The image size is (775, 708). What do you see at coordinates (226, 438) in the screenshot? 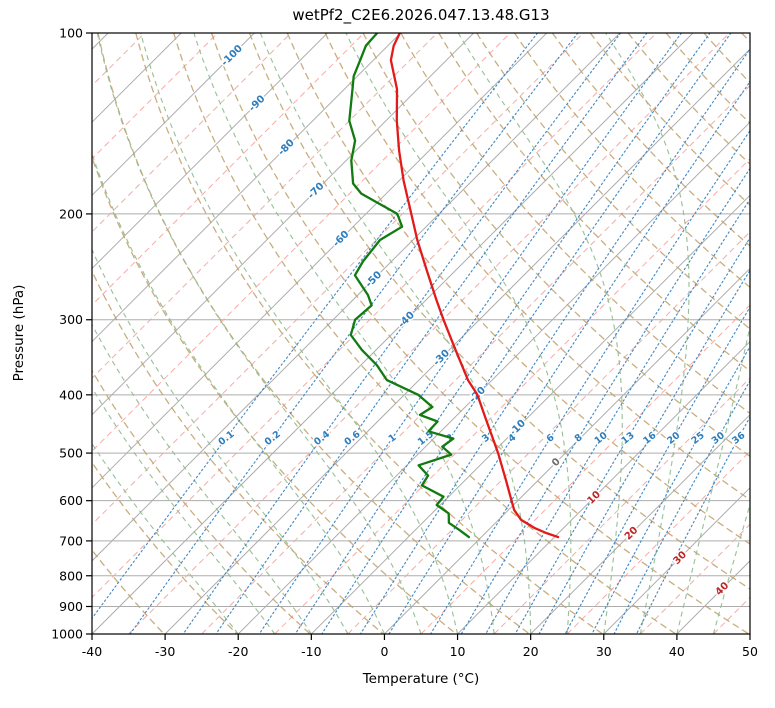
I see `mixing-ratio-label: 0.1` at bounding box center [226, 438].